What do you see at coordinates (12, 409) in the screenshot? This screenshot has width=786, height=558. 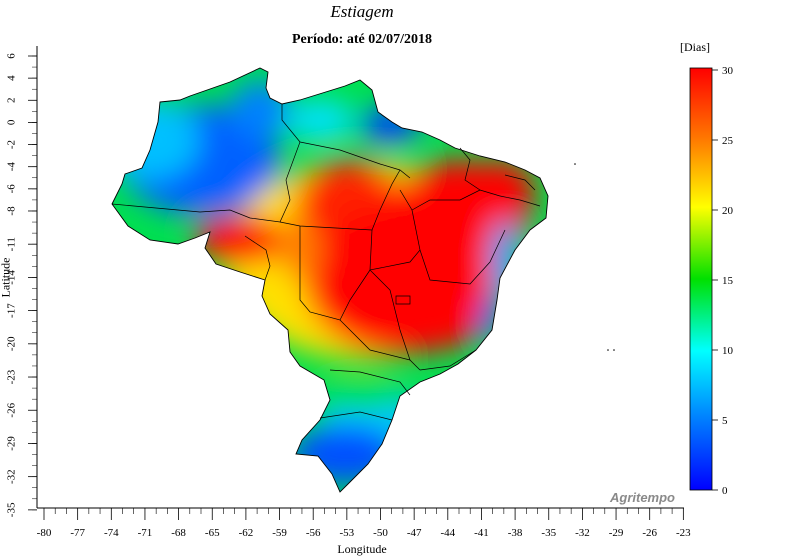 I see `y-tick-label: -26` at bounding box center [12, 409].